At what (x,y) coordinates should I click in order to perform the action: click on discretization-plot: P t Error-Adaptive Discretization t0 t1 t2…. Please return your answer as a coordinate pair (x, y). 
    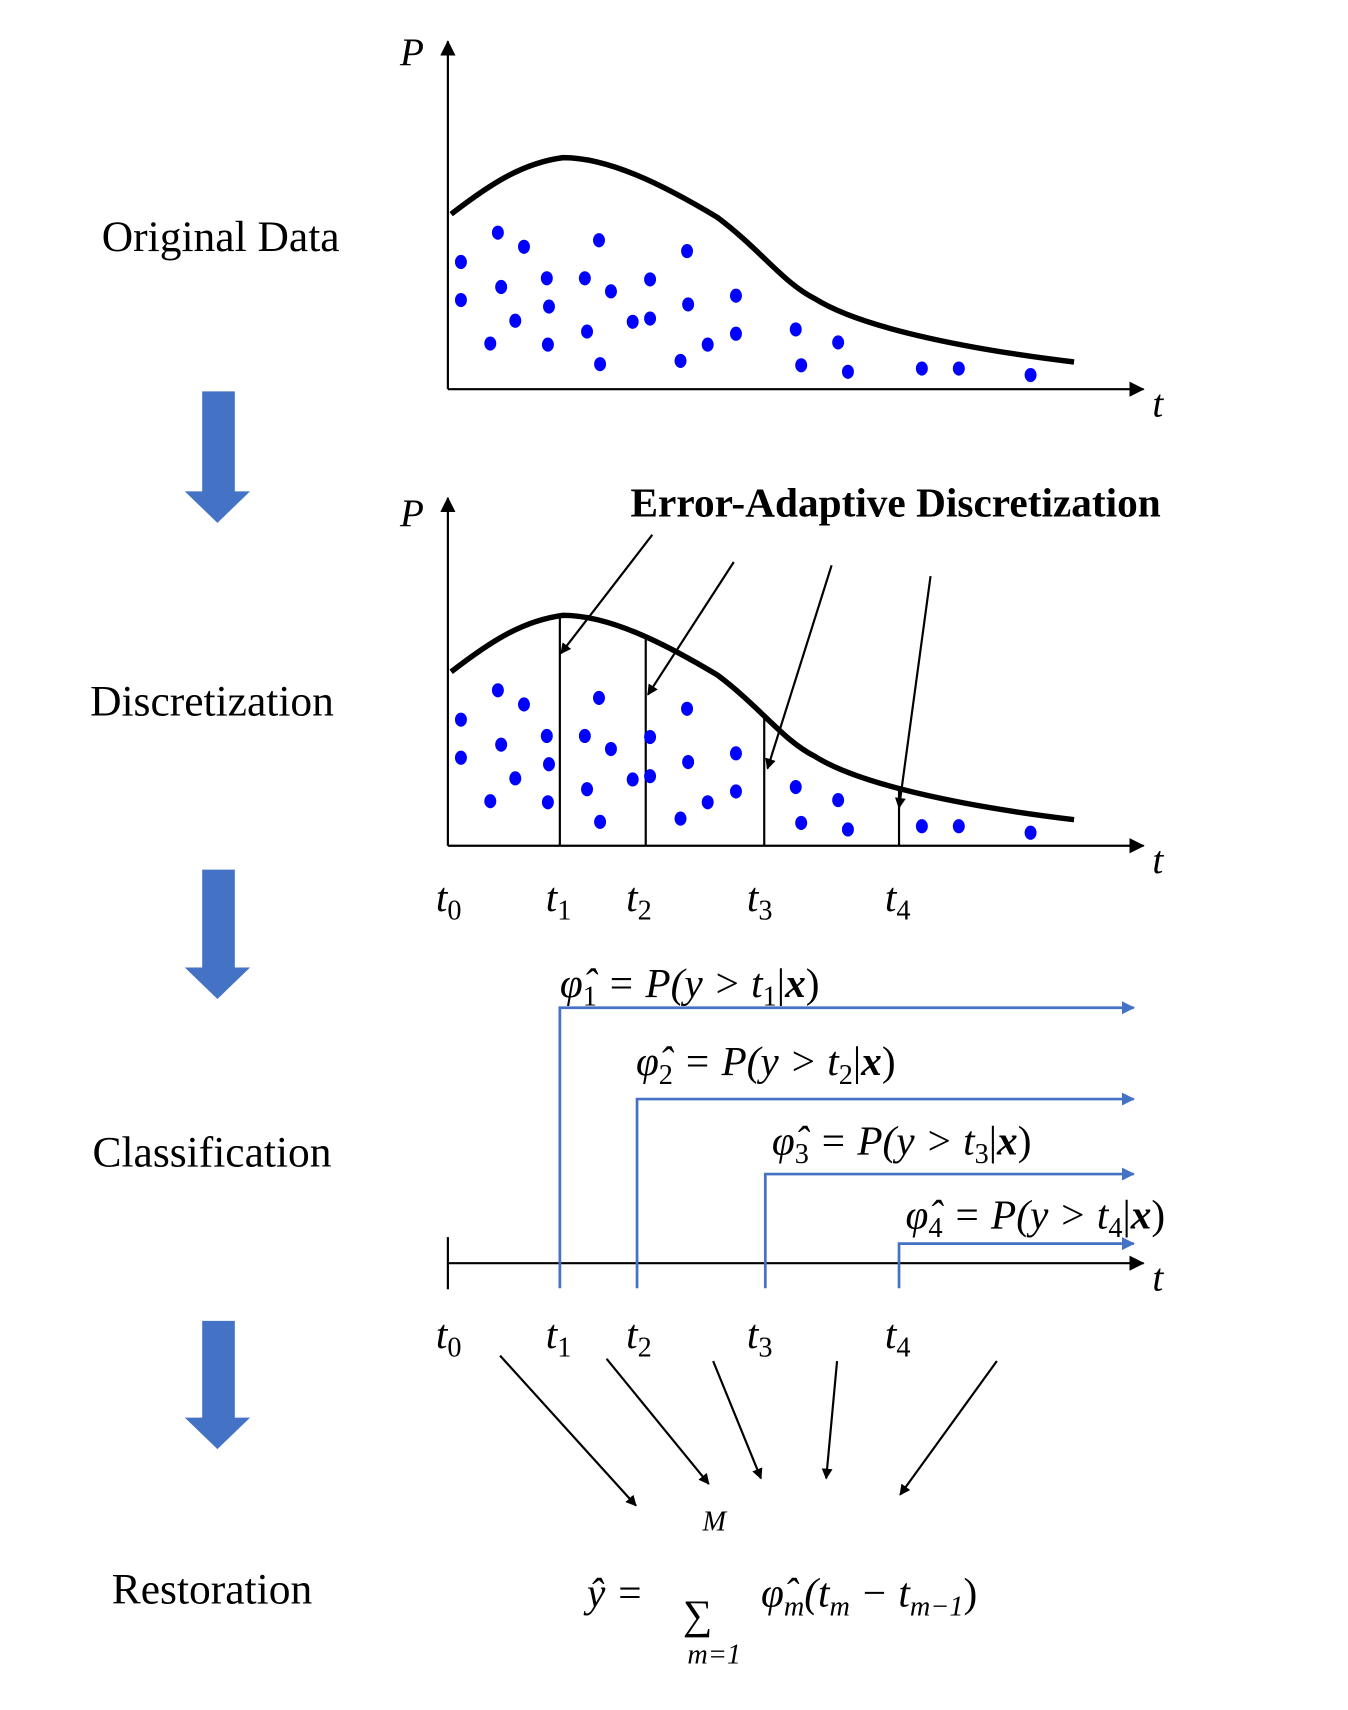
    Looking at the image, I should click on (781, 702).